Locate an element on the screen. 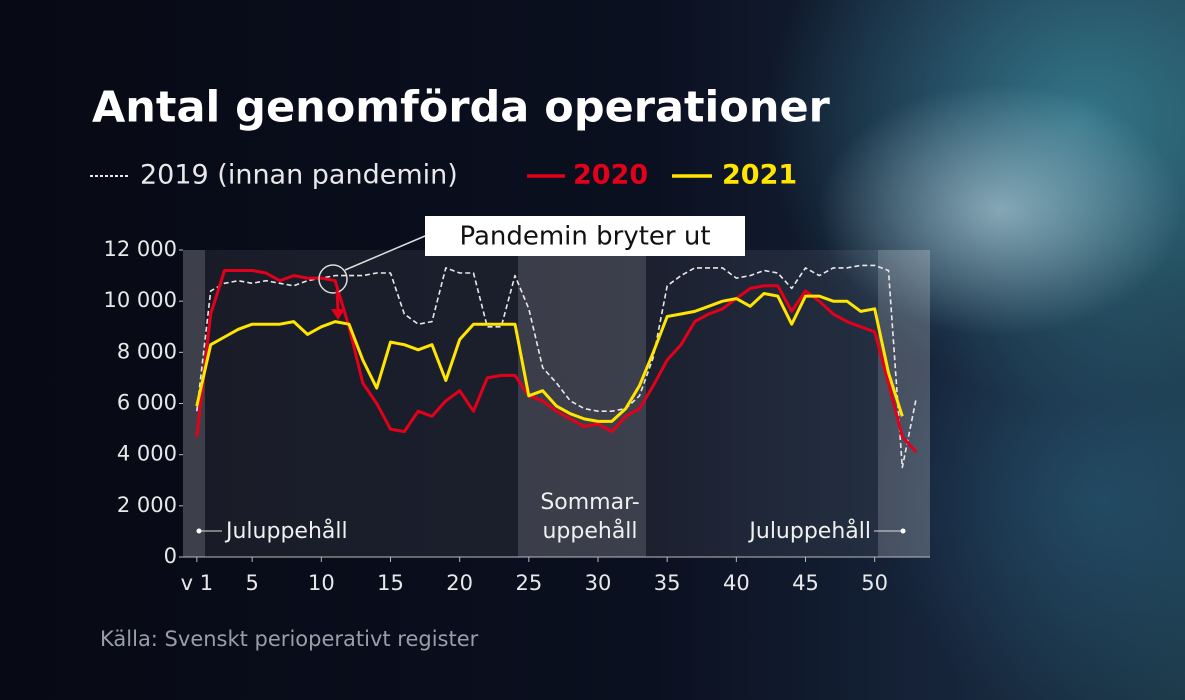 This screenshot has height=700, width=1185. legend: 2019 (innan pandemin) 2020 2021 is located at coordinates (443, 175).